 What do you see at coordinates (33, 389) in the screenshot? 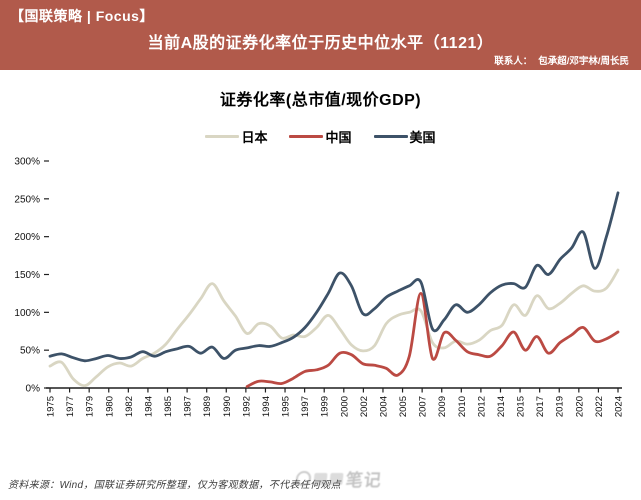
I see `y-tick-label: 0%` at bounding box center [33, 389].